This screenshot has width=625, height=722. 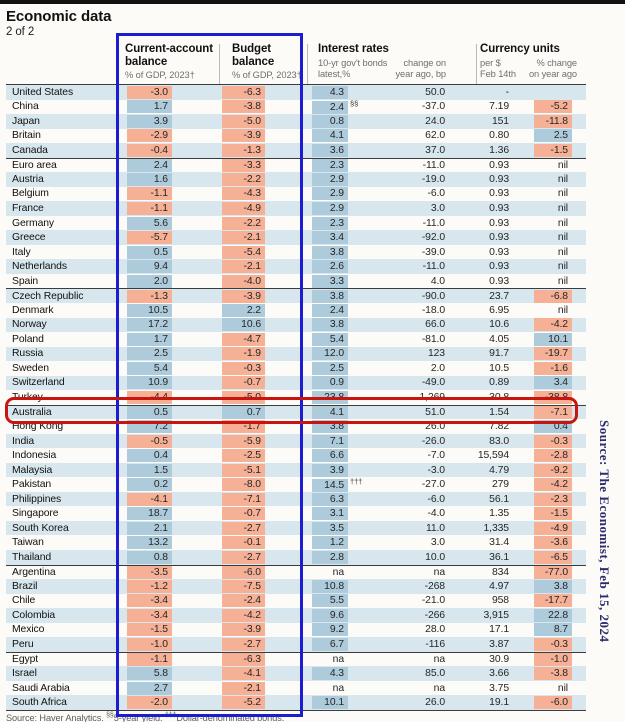 I want to click on currency-per-dollar-cell: 56.1, so click(x=499, y=499).